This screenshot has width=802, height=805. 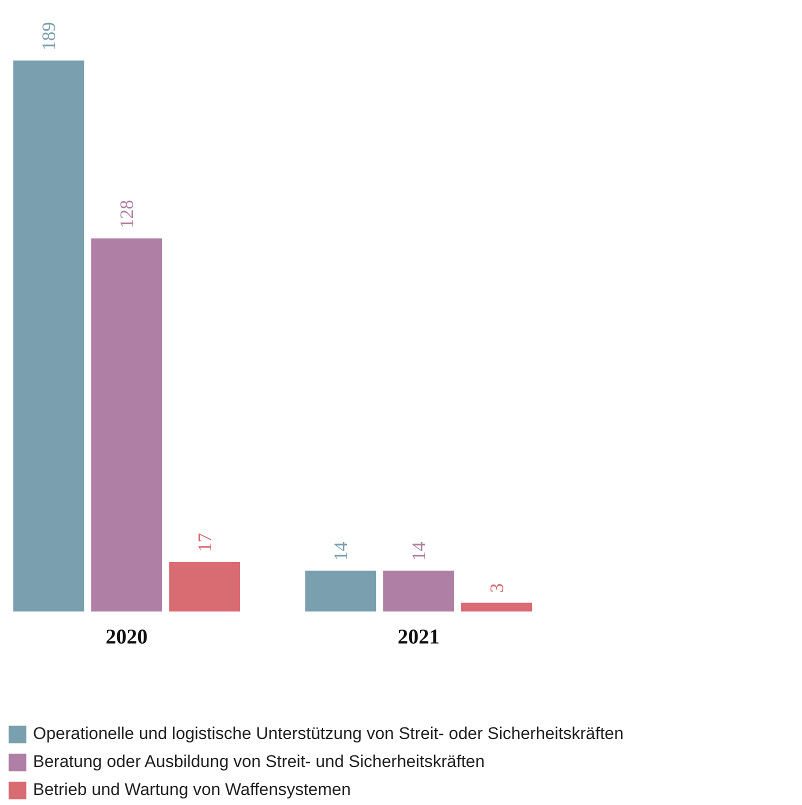 What do you see at coordinates (49, 36) in the screenshot?
I see `data-label: 189` at bounding box center [49, 36].